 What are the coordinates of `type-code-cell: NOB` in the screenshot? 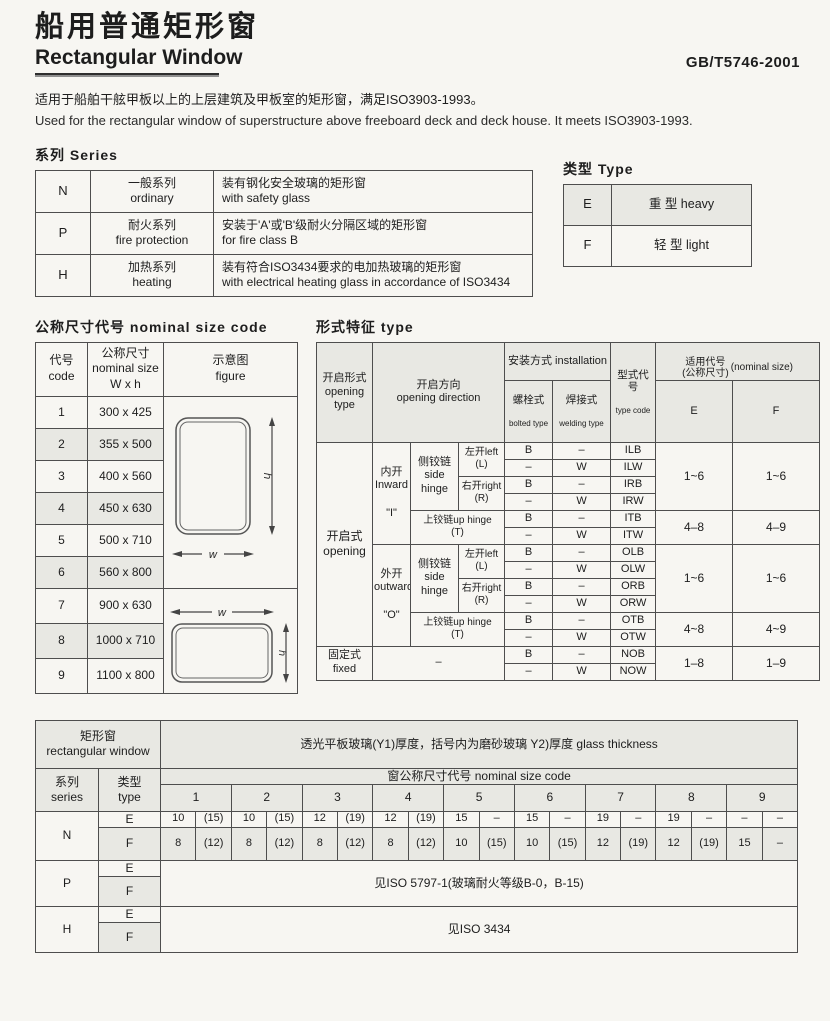 It's located at (633, 654).